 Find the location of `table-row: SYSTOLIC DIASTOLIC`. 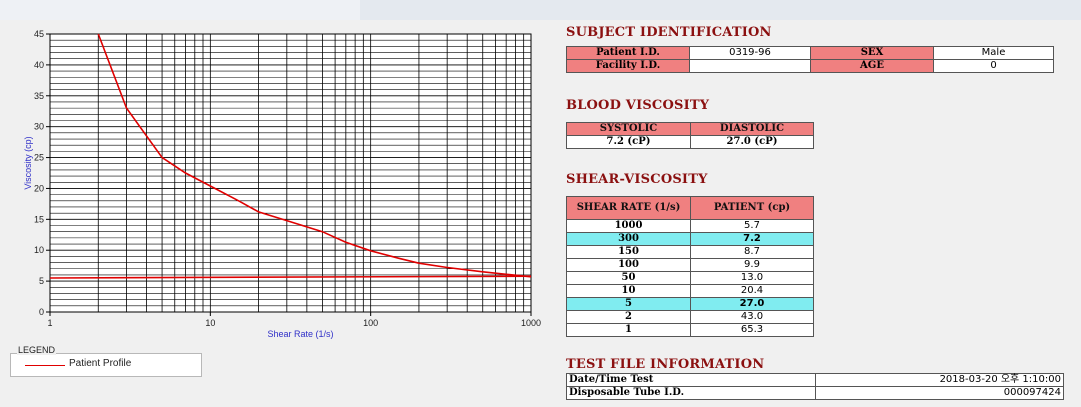

table-row: SYSTOLIC DIASTOLIC is located at coordinates (690, 129).